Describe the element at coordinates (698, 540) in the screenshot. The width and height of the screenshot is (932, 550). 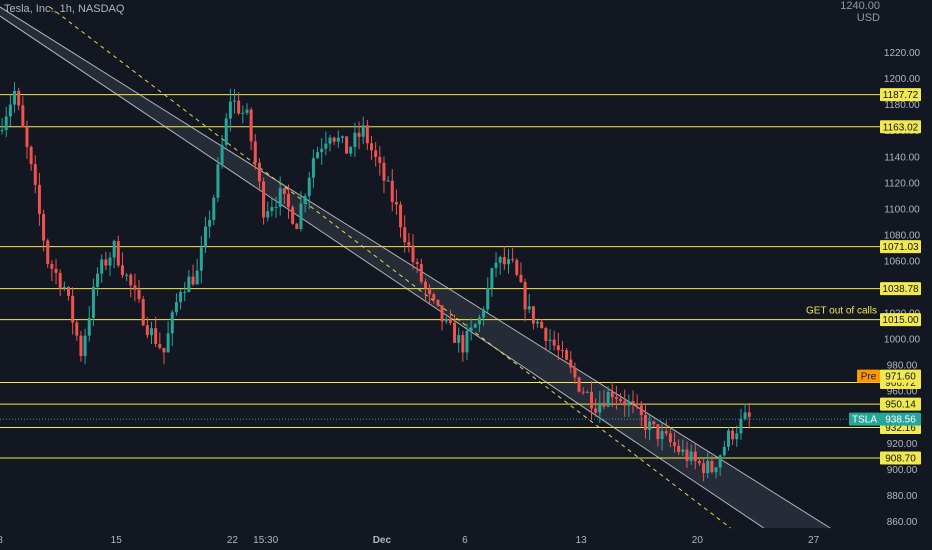
I see `x-tick-label: 20` at that location.